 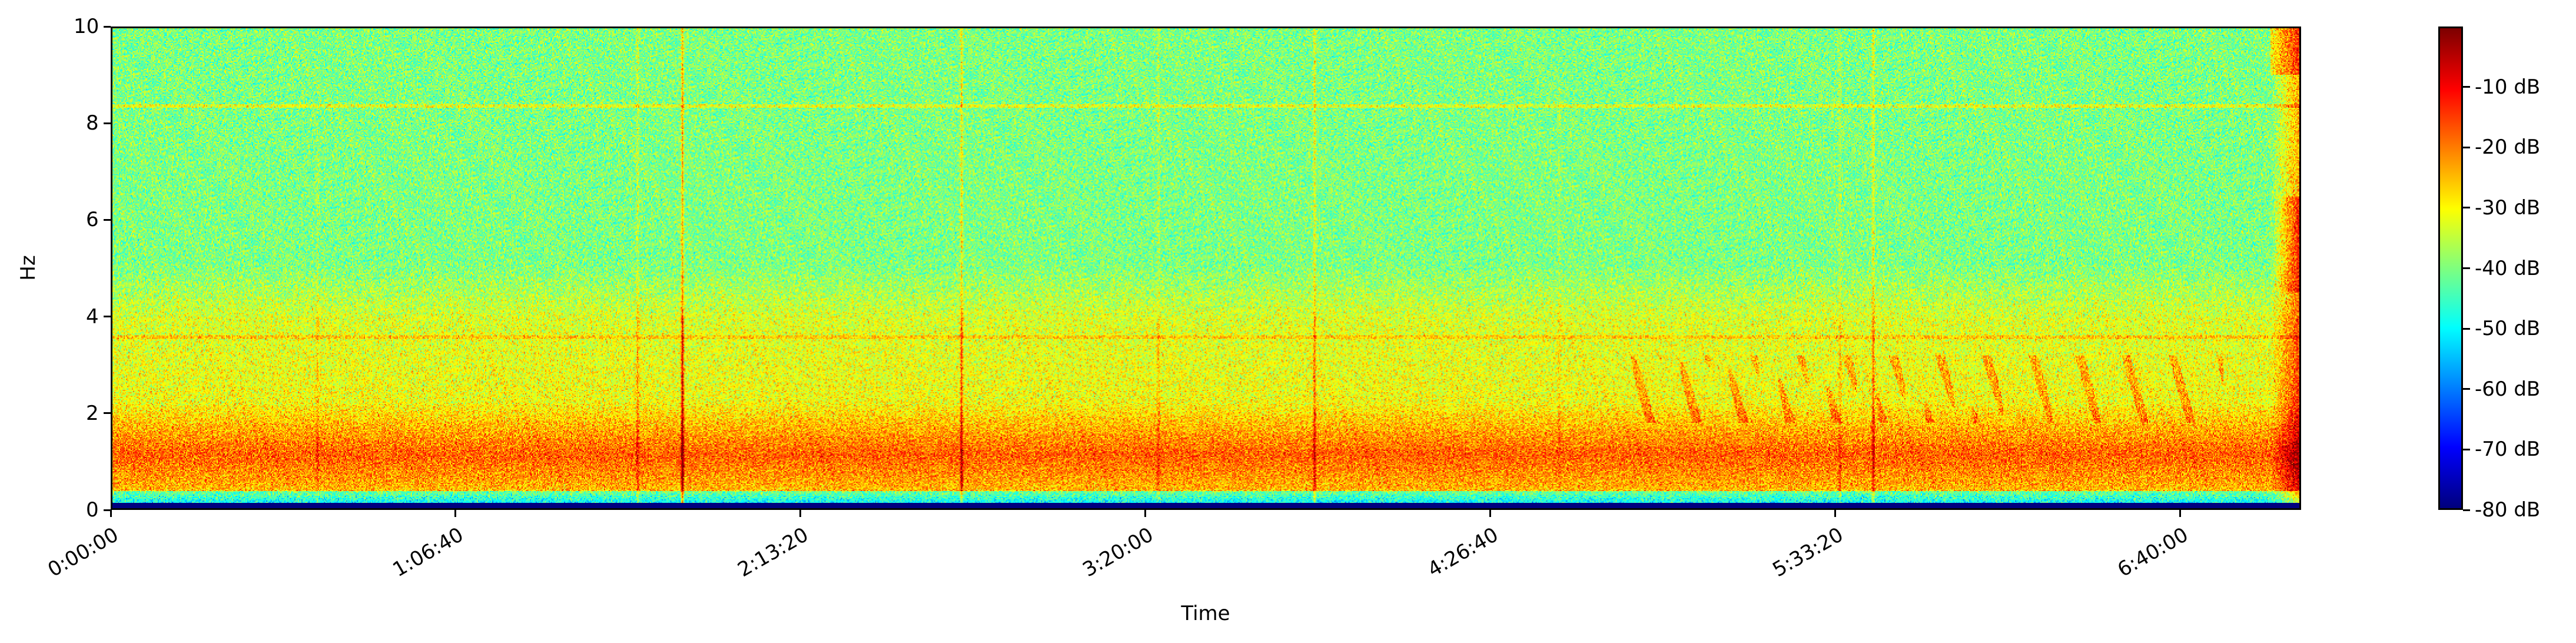 What do you see at coordinates (773, 552) in the screenshot?
I see `x-tick-label: 2:13:20` at bounding box center [773, 552].